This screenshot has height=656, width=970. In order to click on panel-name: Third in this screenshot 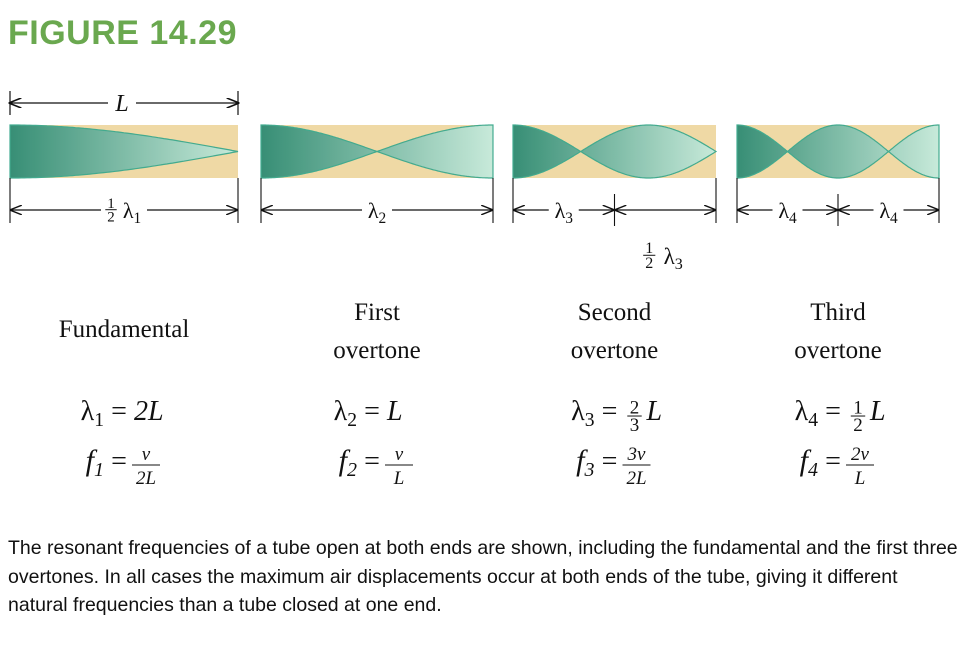, I will do `click(838, 312)`.